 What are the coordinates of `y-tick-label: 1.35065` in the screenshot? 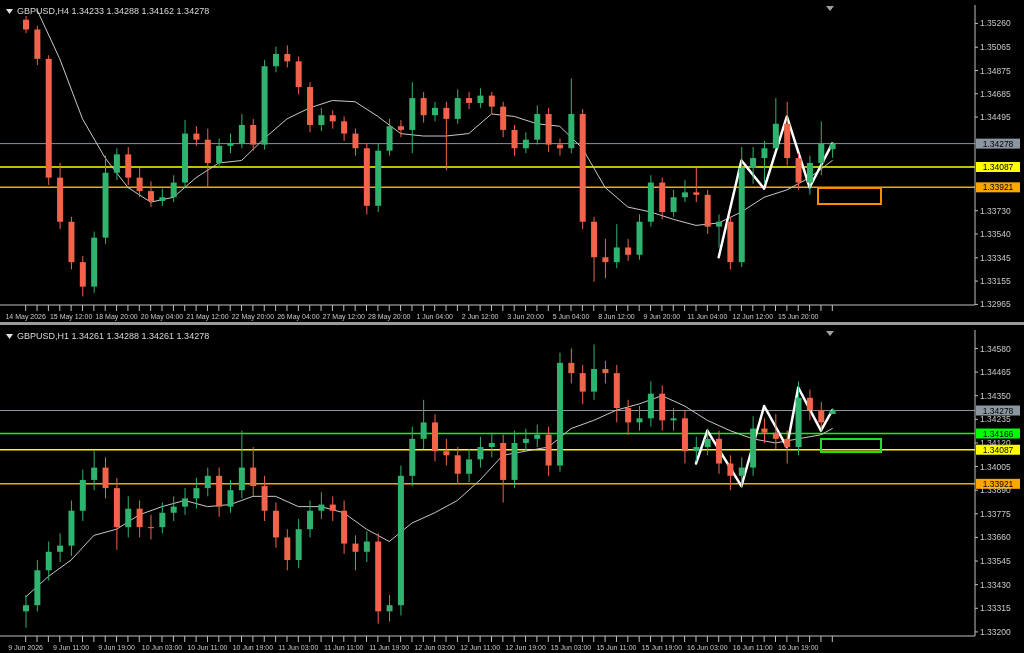 It's located at (995, 47).